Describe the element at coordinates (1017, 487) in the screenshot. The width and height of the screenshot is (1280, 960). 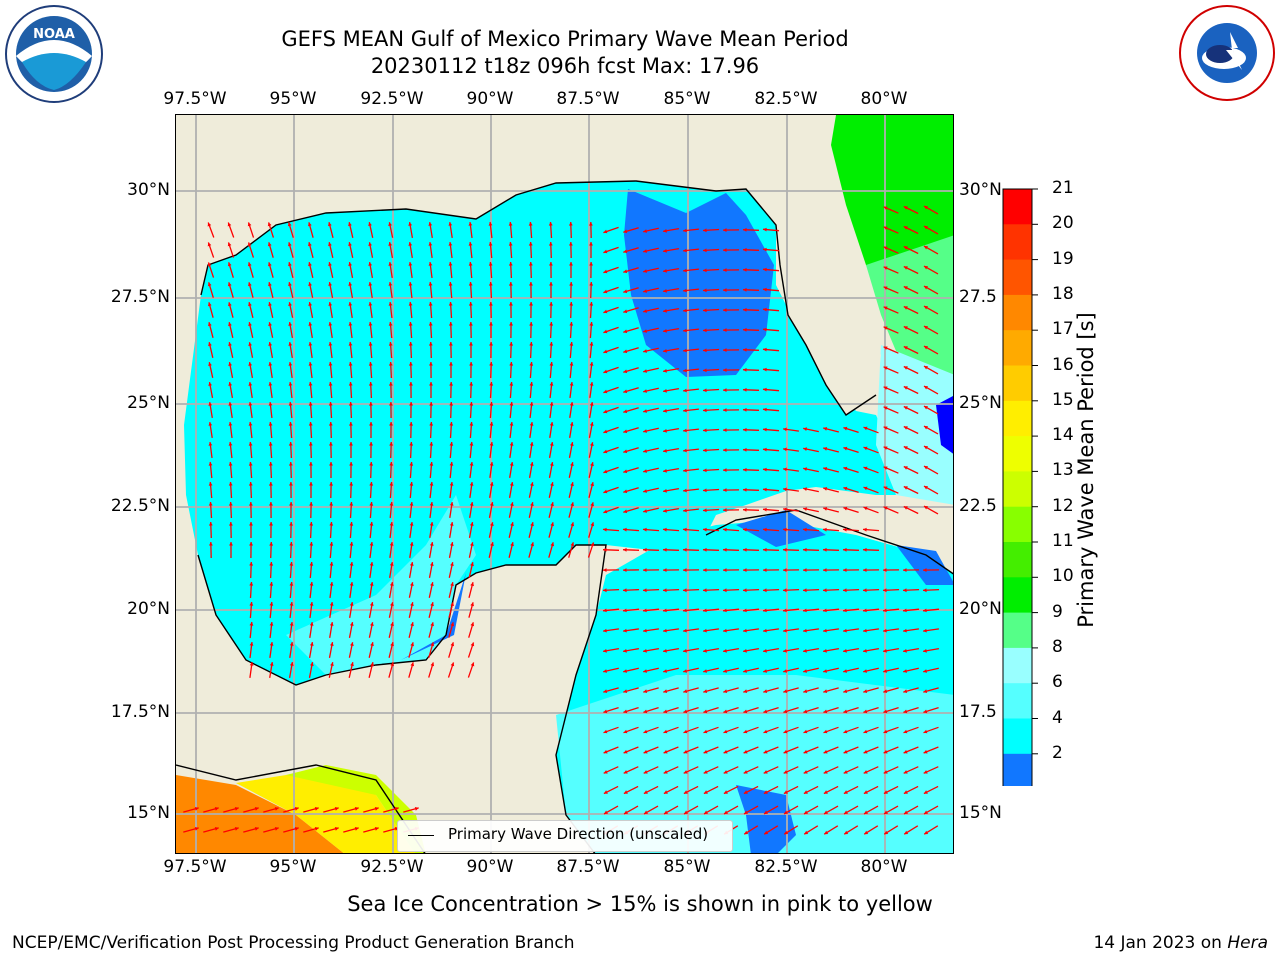
I see `colorbar-outline` at that location.